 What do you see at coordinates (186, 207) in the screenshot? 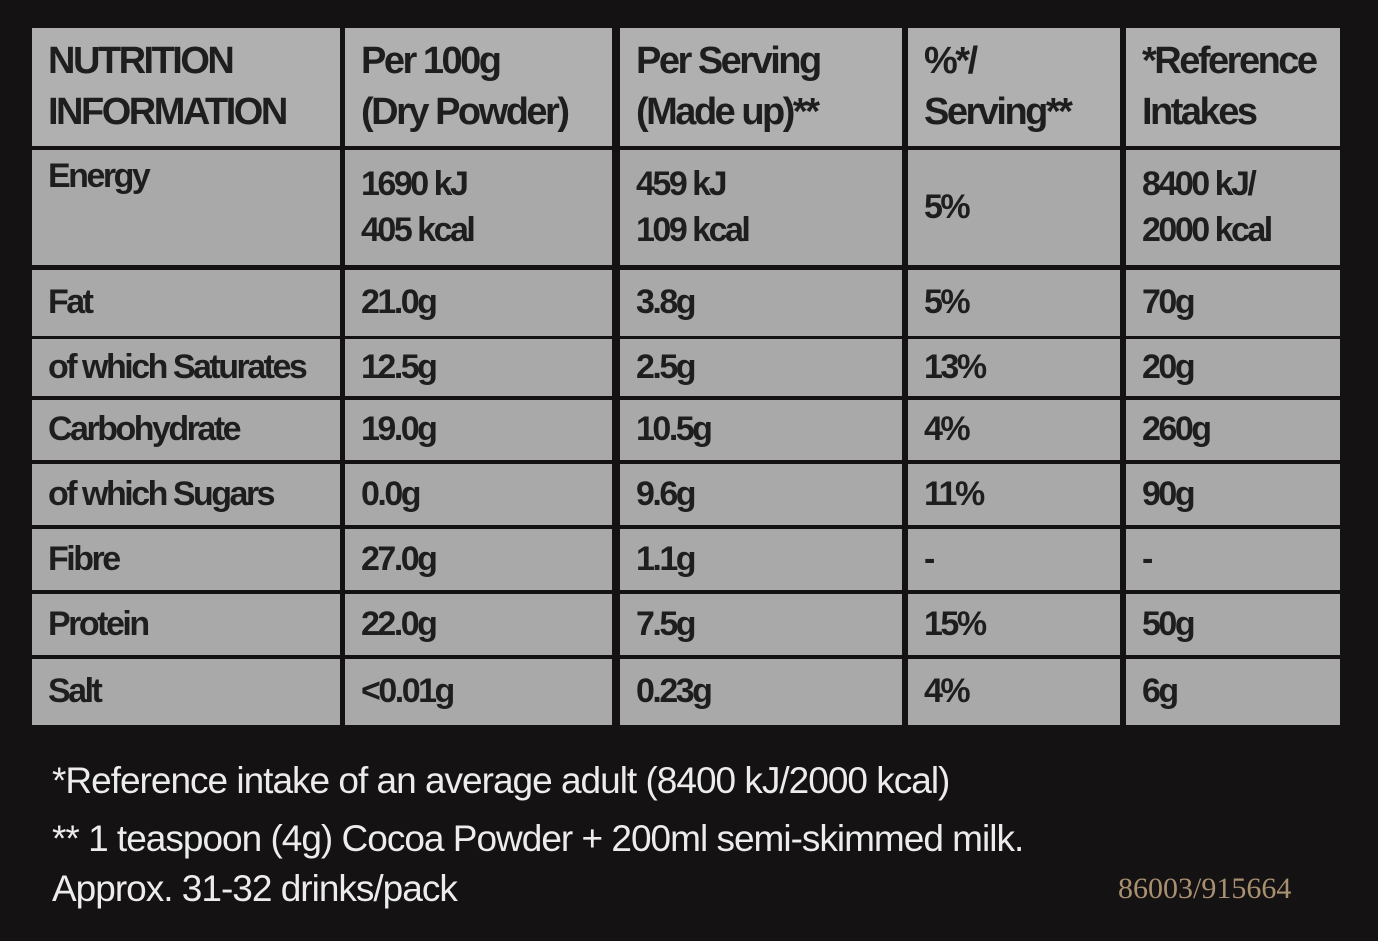
I see `table-cell: Energy` at bounding box center [186, 207].